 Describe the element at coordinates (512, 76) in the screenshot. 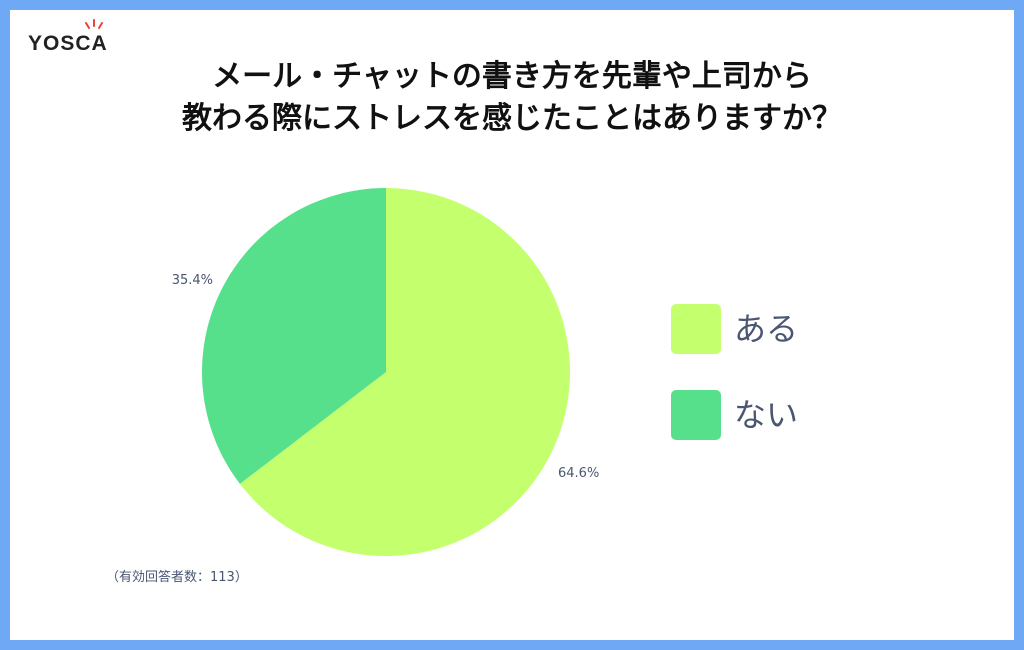

I see `chart-title-line-1: メール・チャットの書き方を先輩や上司から` at that location.